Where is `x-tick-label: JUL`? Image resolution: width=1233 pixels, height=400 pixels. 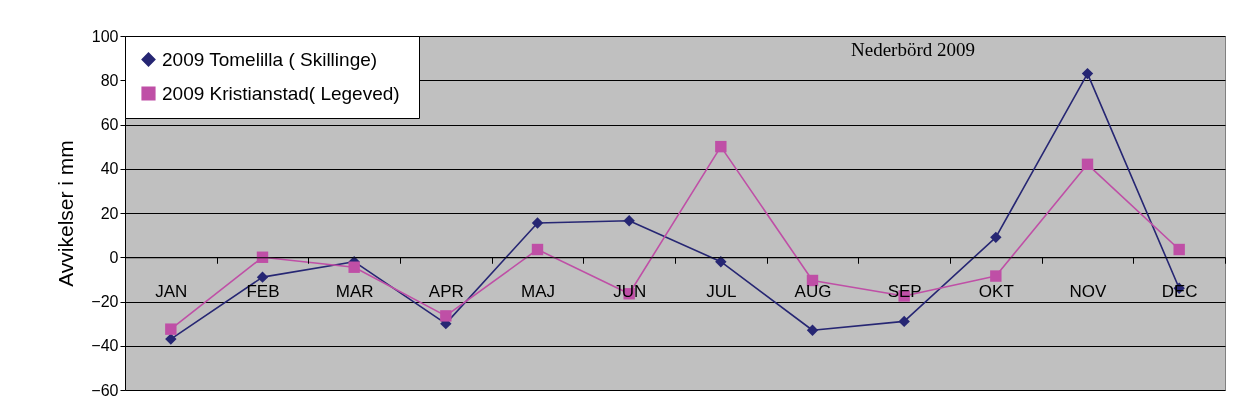 x-tick-label: JUL is located at coordinates (721, 291).